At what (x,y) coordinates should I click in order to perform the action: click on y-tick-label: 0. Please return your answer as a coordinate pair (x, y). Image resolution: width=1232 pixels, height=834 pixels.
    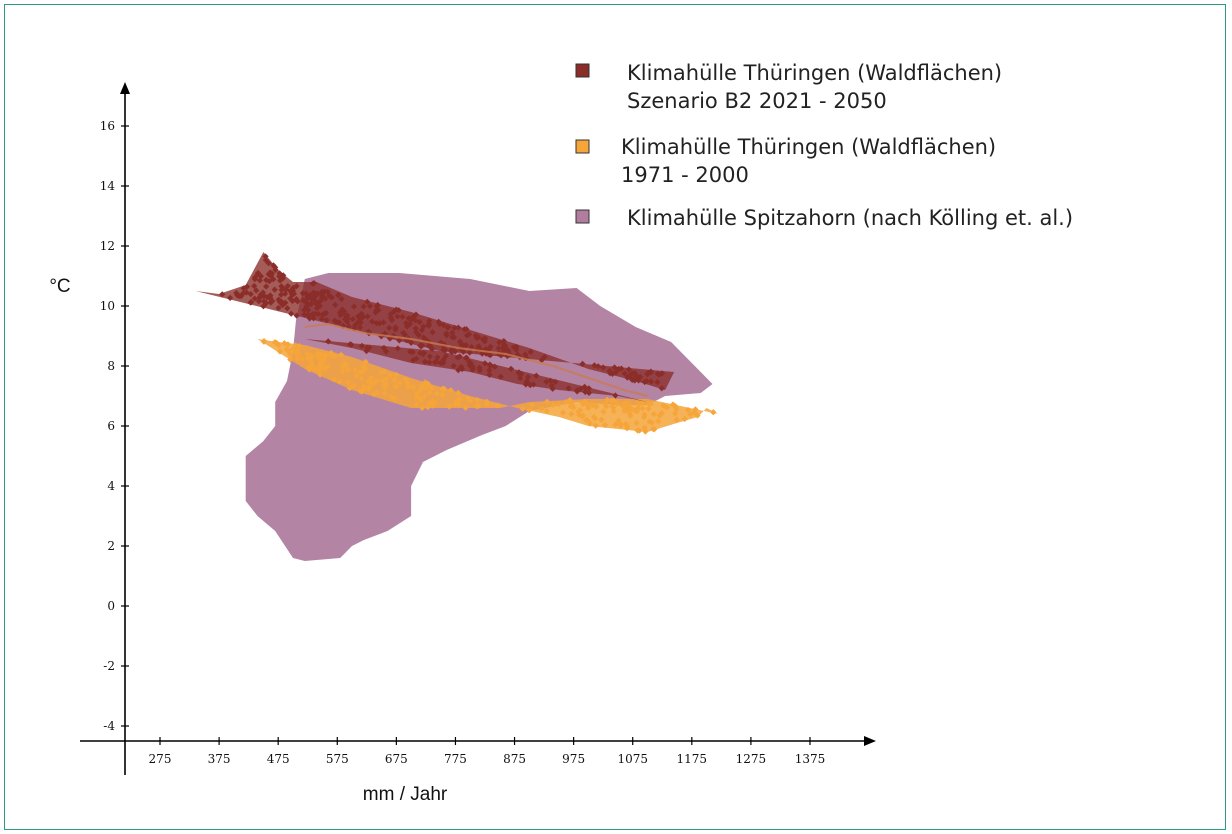
    Looking at the image, I should click on (111, 606).